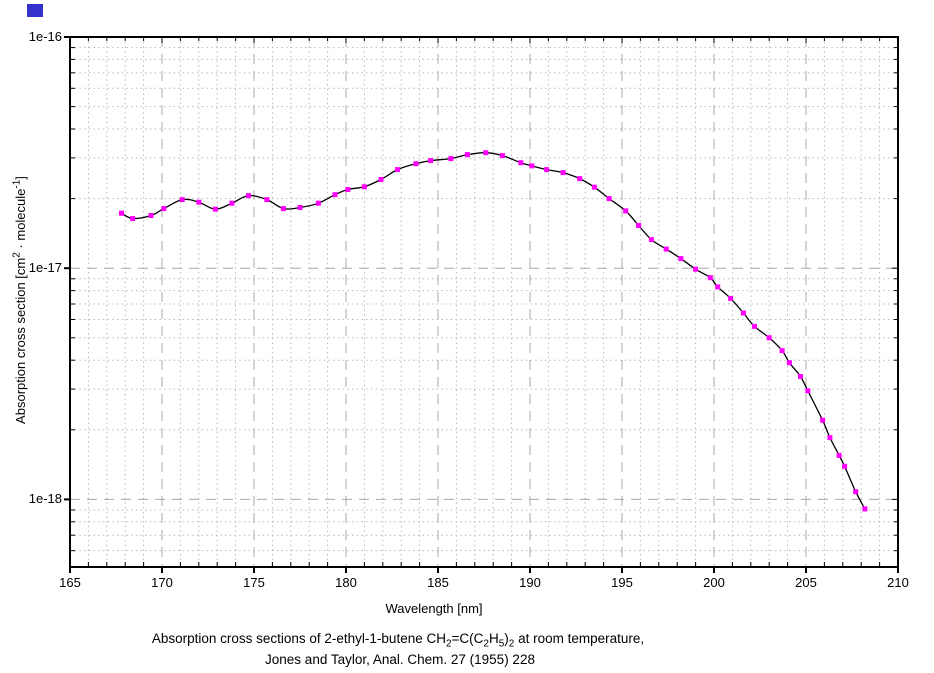 Image resolution: width=934 pixels, height=673 pixels. Describe the element at coordinates (346, 582) in the screenshot. I see `x-tick-label: 180` at that location.